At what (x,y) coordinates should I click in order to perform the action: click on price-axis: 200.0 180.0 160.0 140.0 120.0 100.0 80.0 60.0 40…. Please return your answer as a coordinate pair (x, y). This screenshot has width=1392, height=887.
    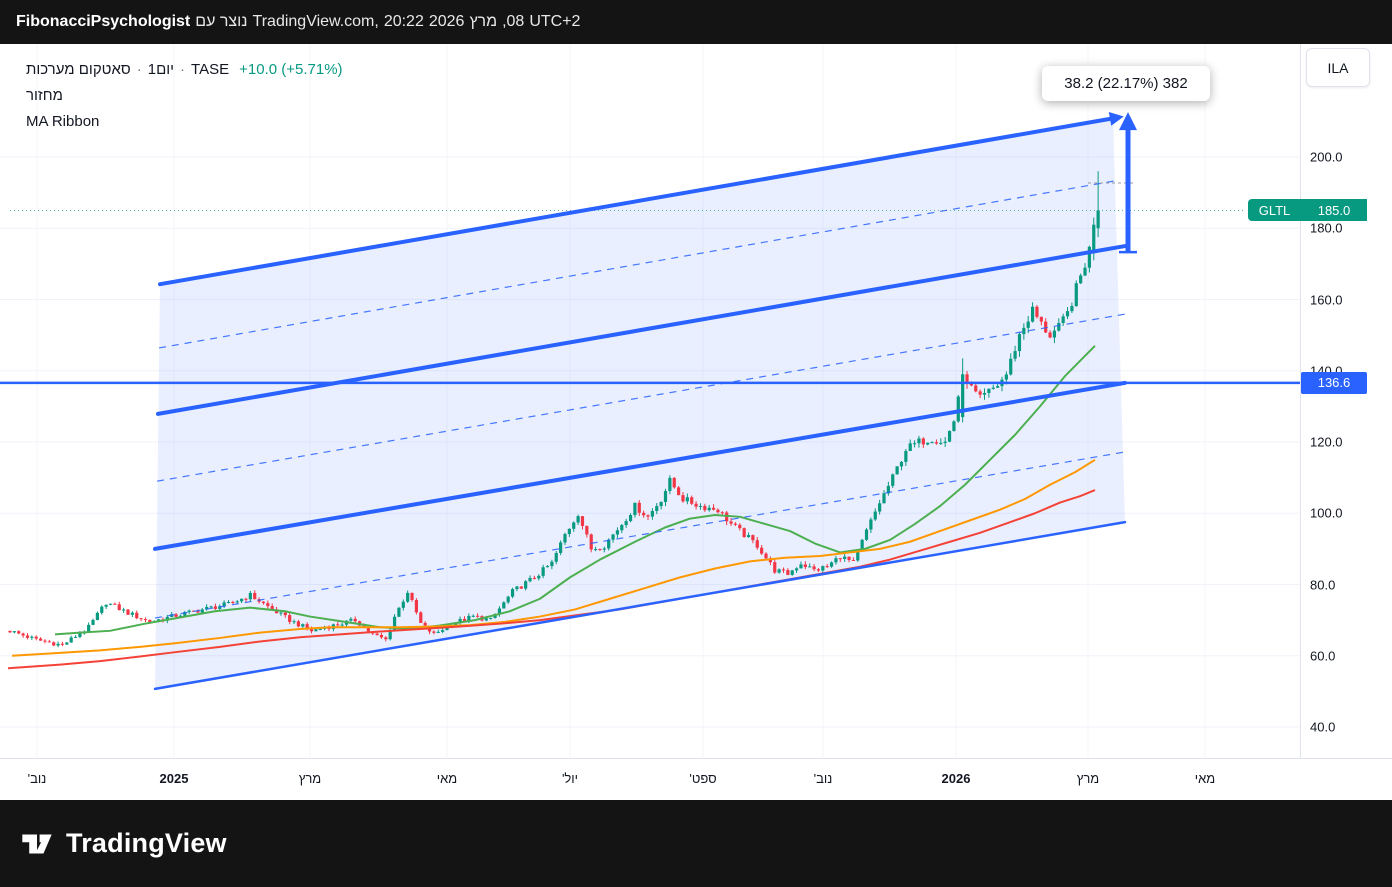
    Looking at the image, I should click on (1346, 401).